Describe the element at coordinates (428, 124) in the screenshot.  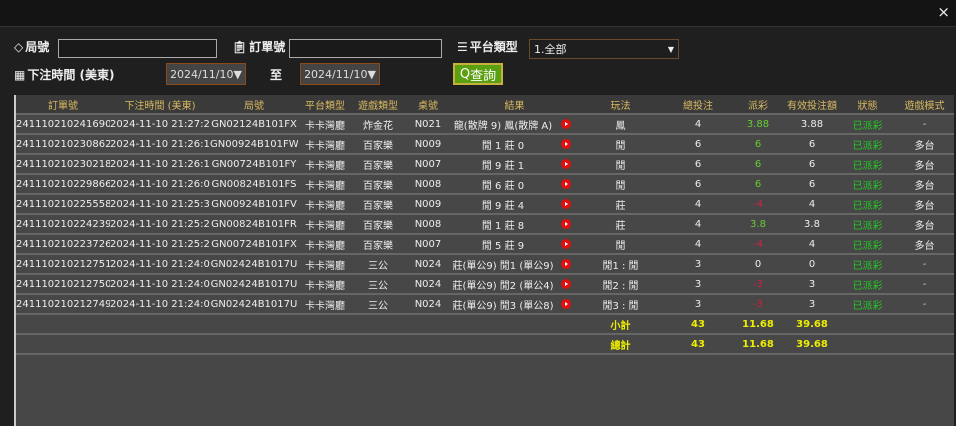
I see `cell-table: N021` at that location.